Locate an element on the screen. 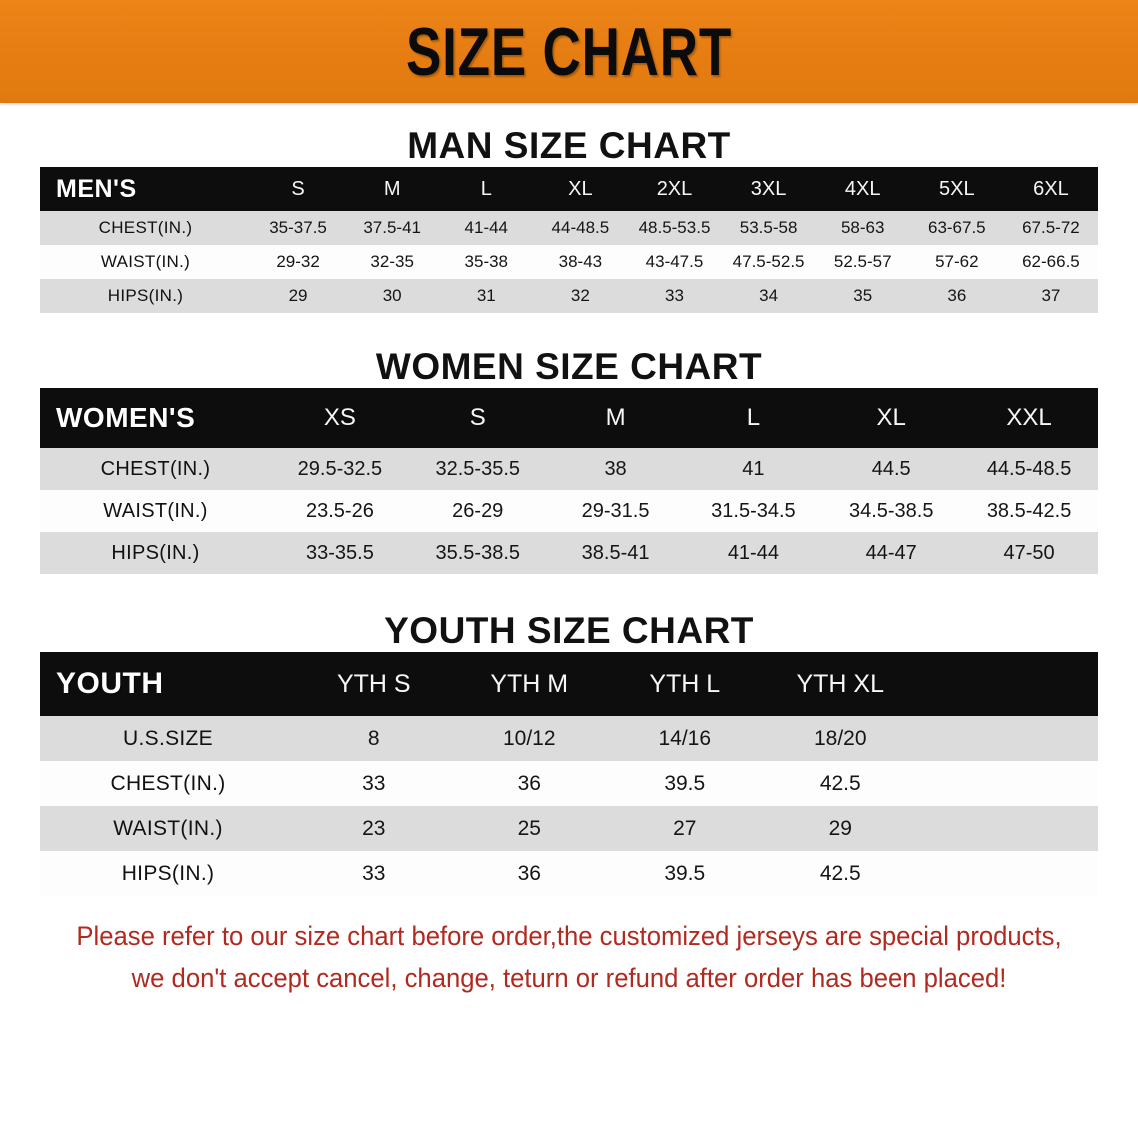  table-cell: 48.5-53.5 is located at coordinates (674, 227).